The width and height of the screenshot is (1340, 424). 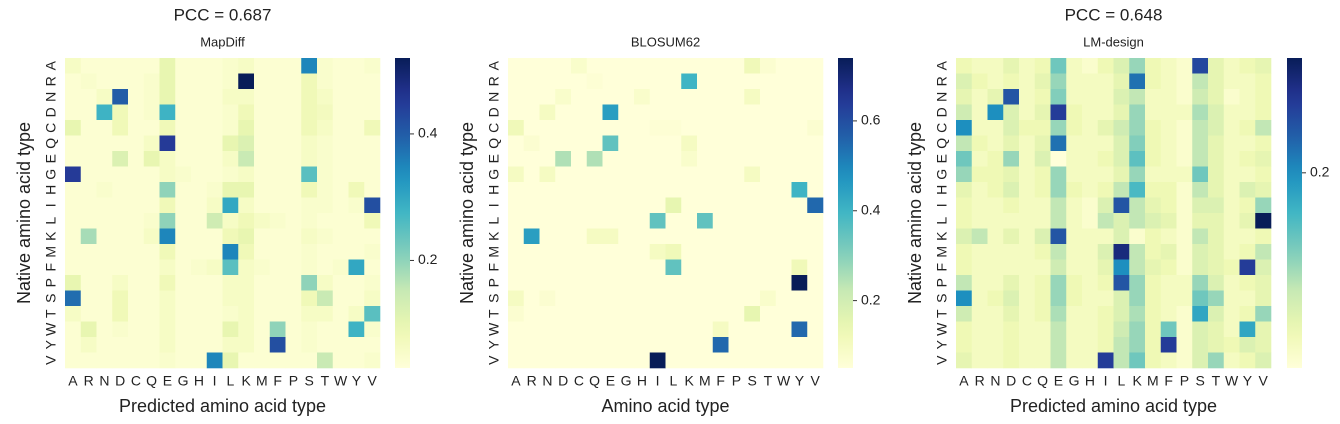 I want to click on x-tick-label: G, so click(x=1074, y=381).